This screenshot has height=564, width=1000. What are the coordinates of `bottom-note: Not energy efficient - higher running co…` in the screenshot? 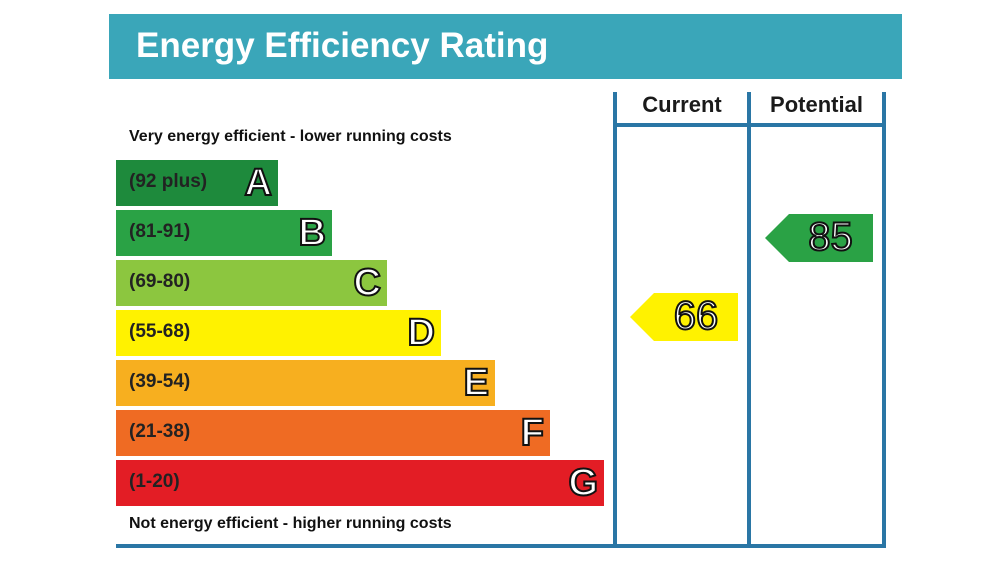 It's located at (290, 523).